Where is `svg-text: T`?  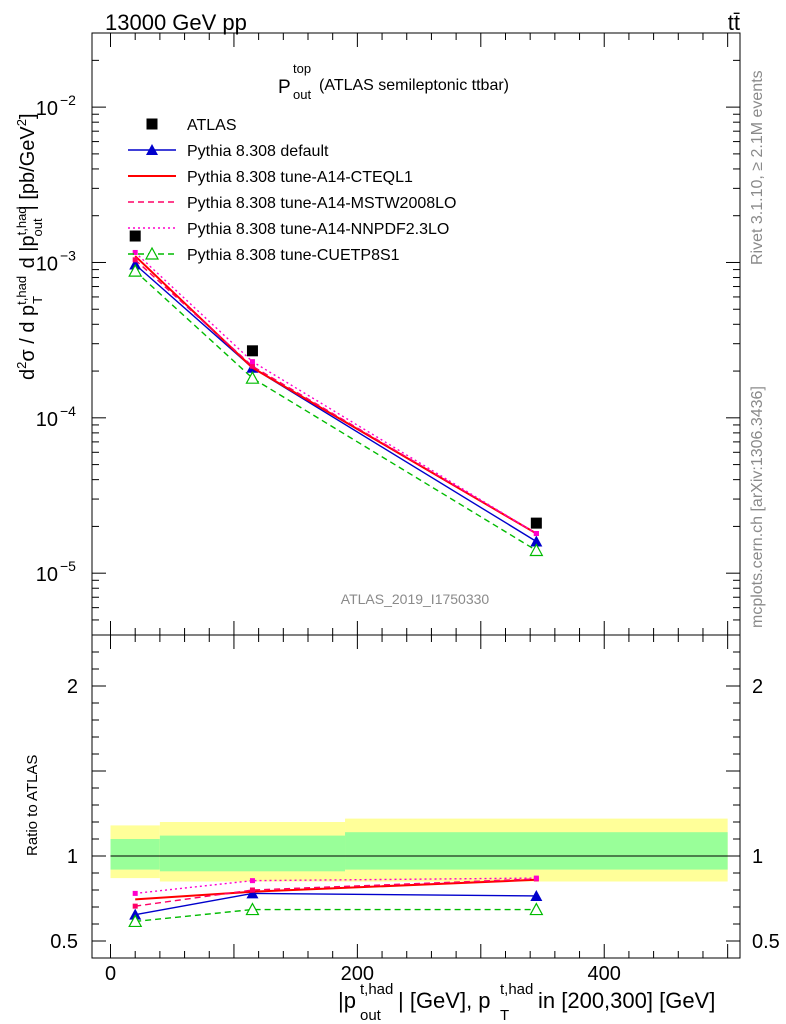
svg-text: T is located at coordinates (504, 1015).